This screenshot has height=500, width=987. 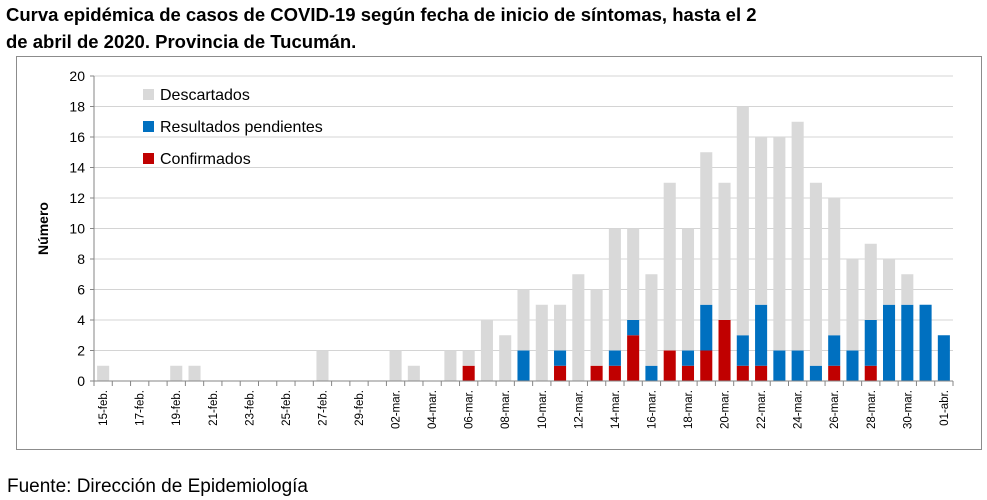 What do you see at coordinates (77, 229) in the screenshot?
I see `y-tick-label: 10` at bounding box center [77, 229].